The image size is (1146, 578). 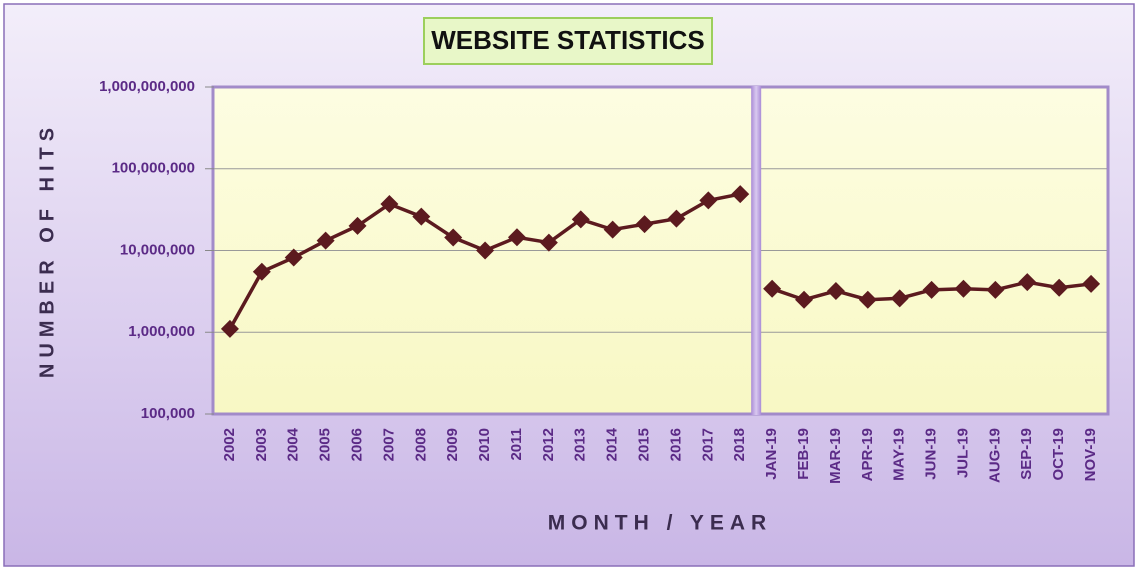 I want to click on x-tick-label: SEP-19, so click(x=1026, y=454).